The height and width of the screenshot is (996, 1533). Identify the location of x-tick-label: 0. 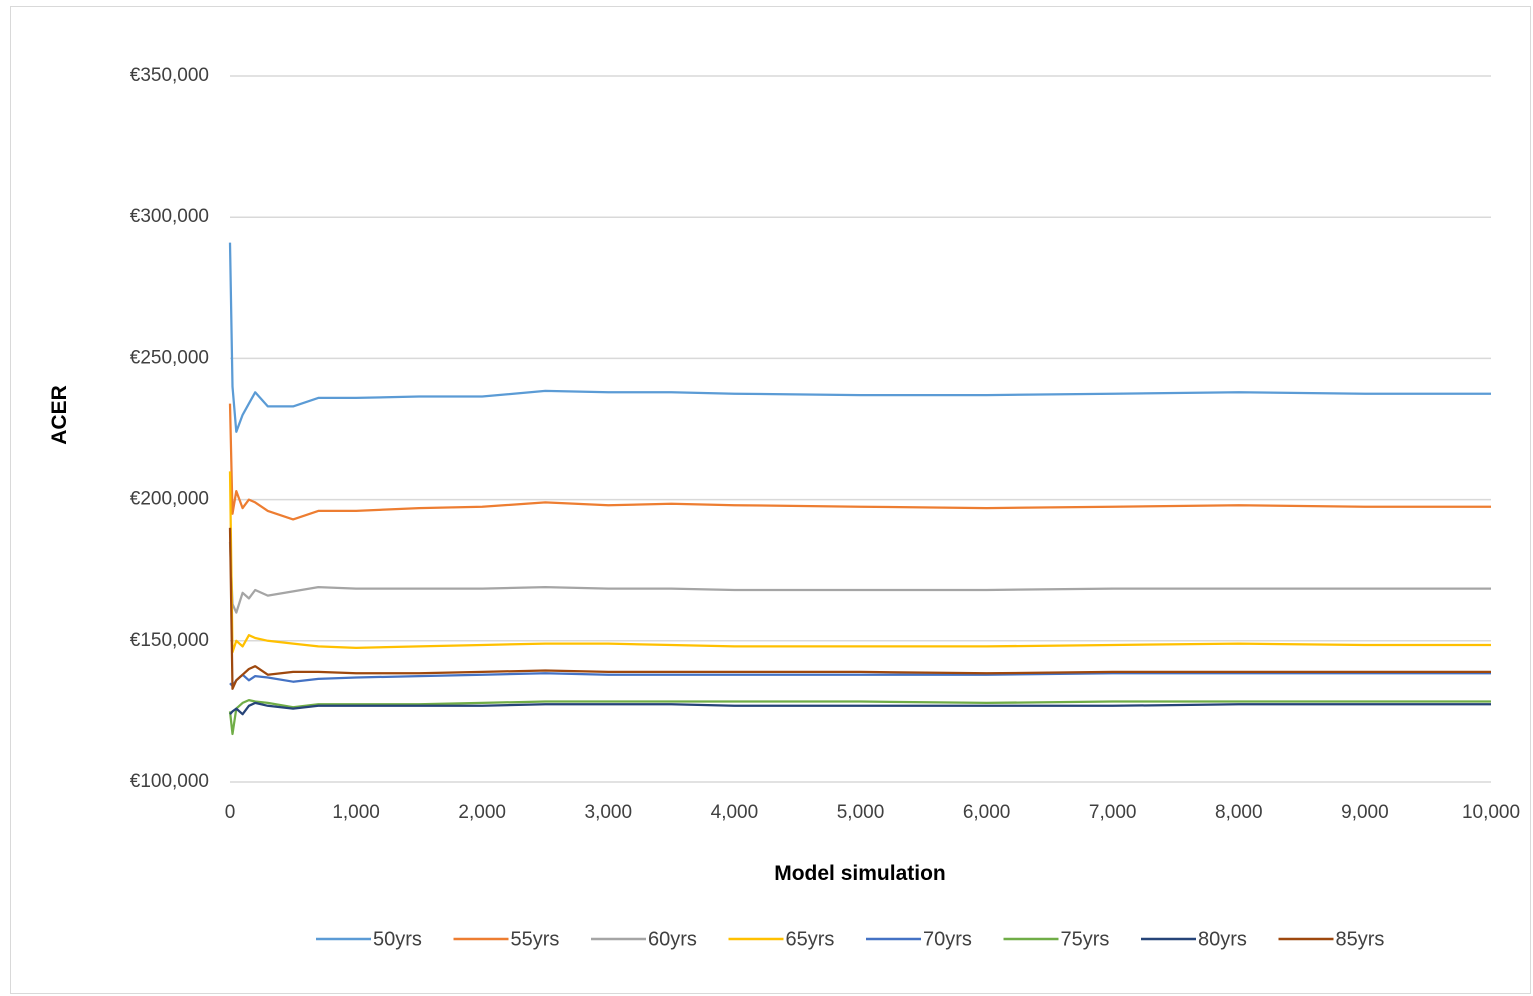
(230, 812).